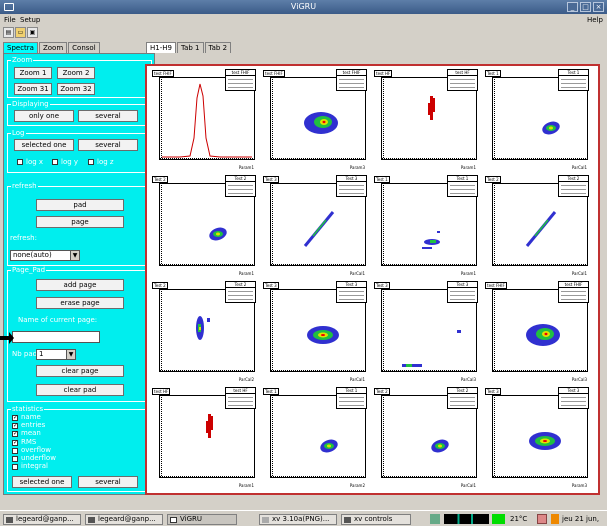 This screenshot has width=607, height=526. I want to click on page-pad-legend: Page_Pad, so click(29, 270).